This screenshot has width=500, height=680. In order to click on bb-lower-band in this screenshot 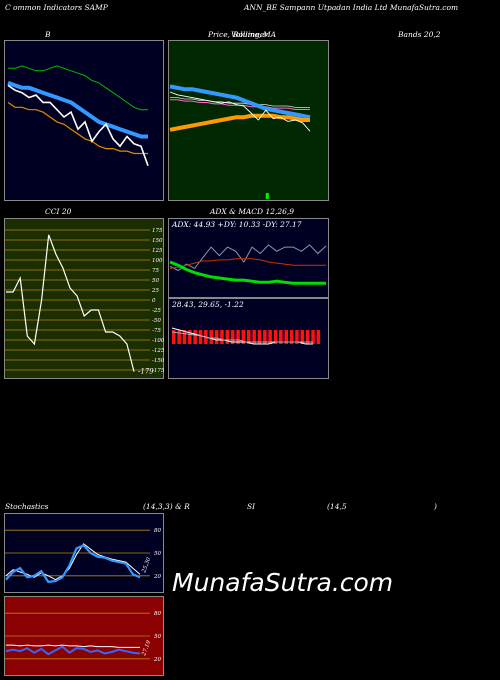, I will do `click(77, 128)`.